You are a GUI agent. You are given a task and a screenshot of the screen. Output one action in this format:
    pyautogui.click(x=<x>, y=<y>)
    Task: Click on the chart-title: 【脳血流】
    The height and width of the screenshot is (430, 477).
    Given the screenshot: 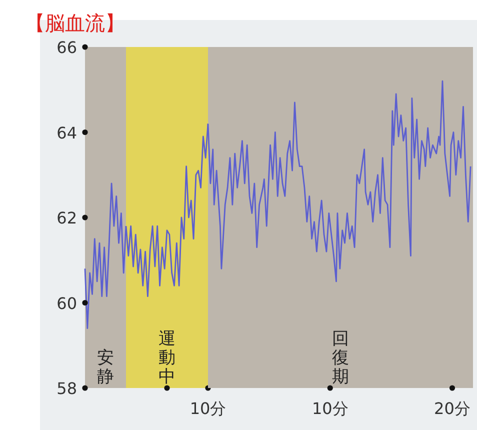 What is the action you would take?
    pyautogui.click(x=75, y=24)
    